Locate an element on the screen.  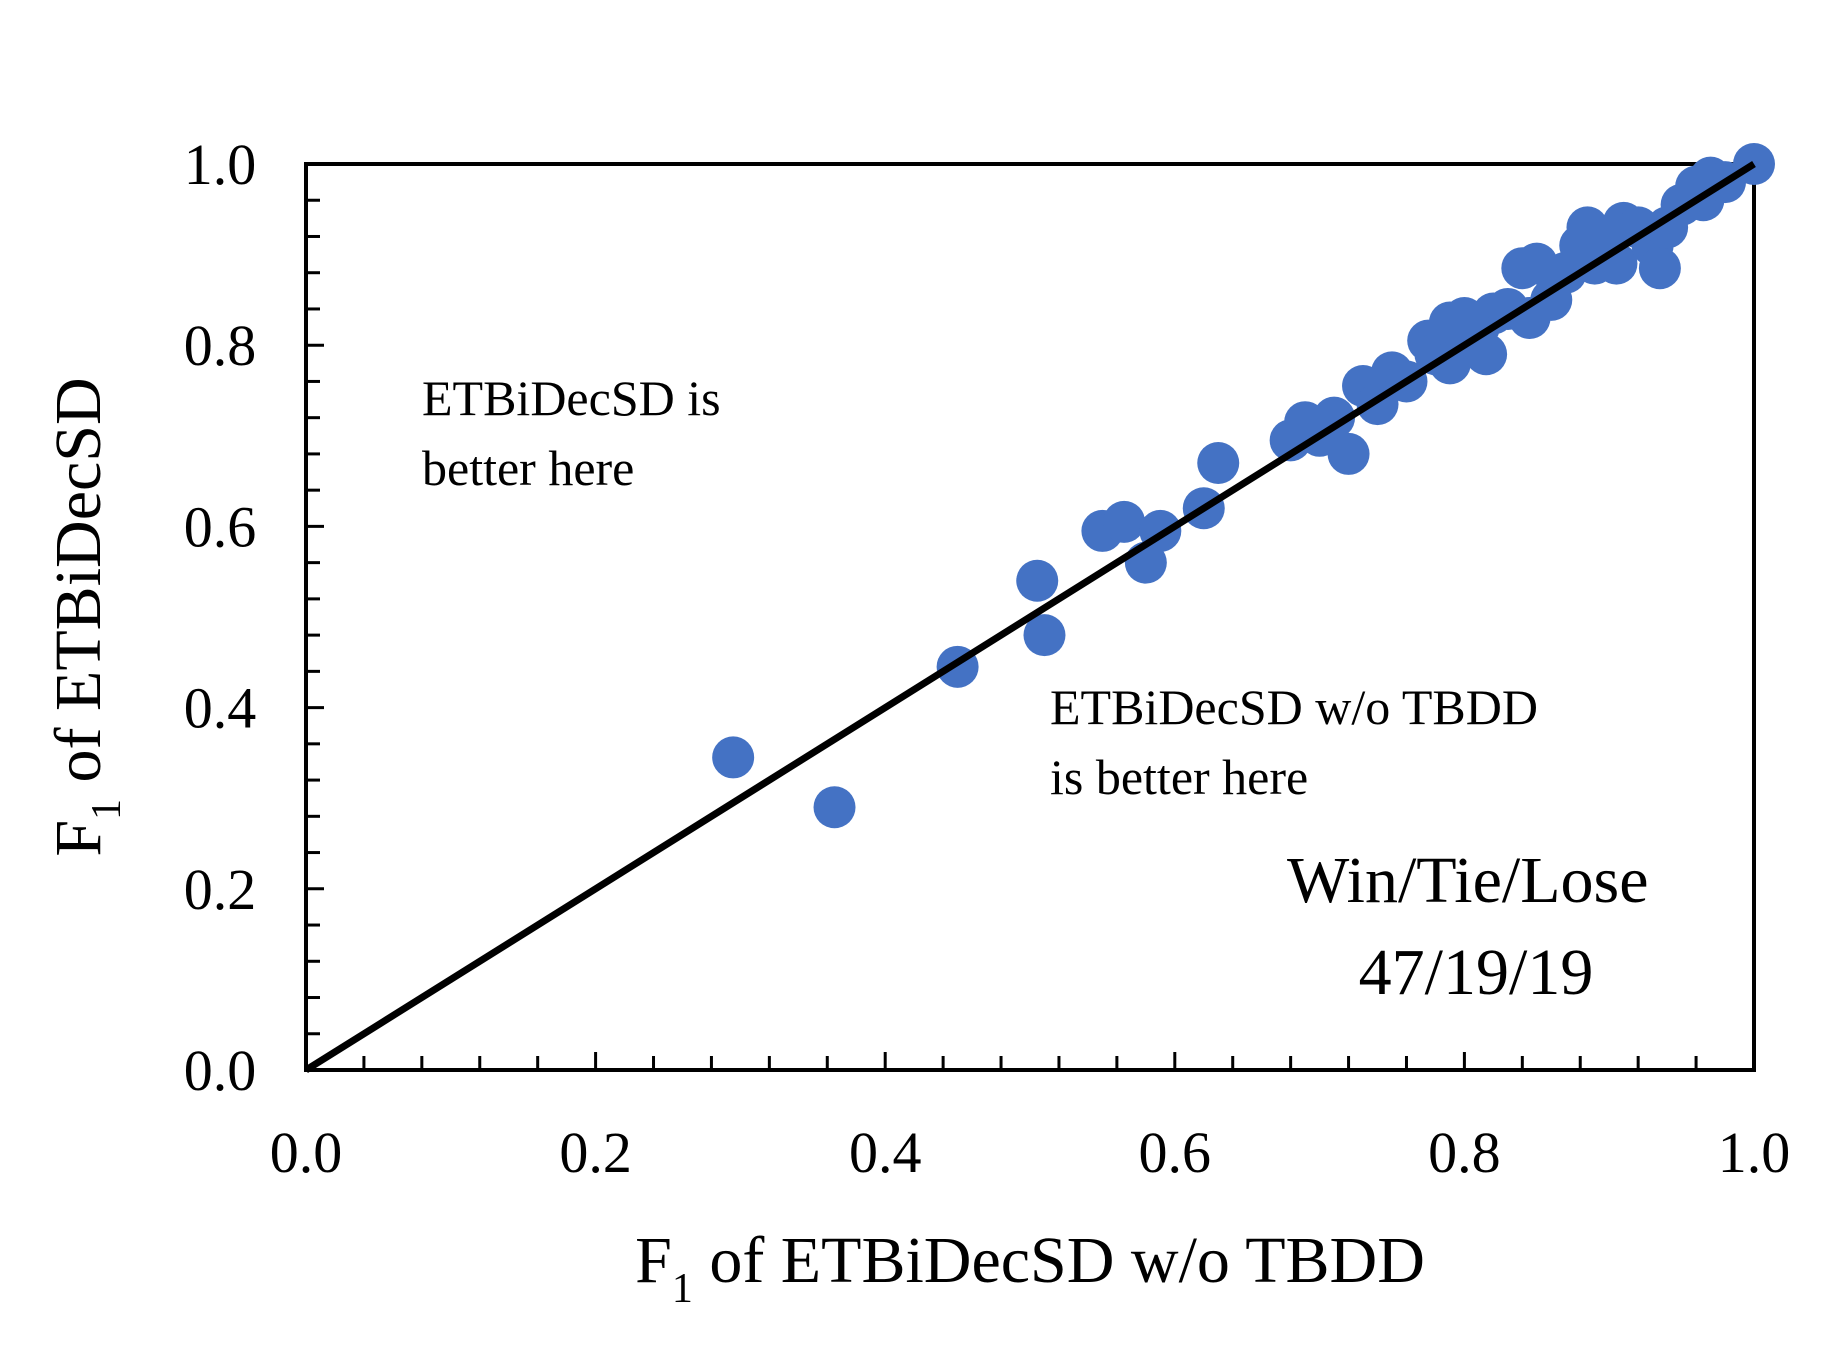
y-axis-ticks is located at coordinates (315, 617).